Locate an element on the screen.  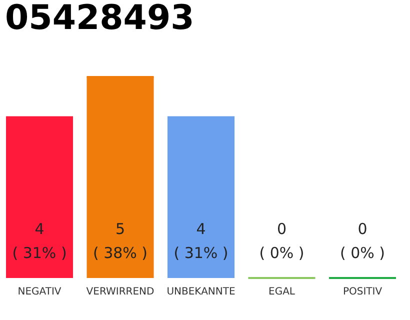
x-tick-label: NEGATIV is located at coordinates (40, 292).